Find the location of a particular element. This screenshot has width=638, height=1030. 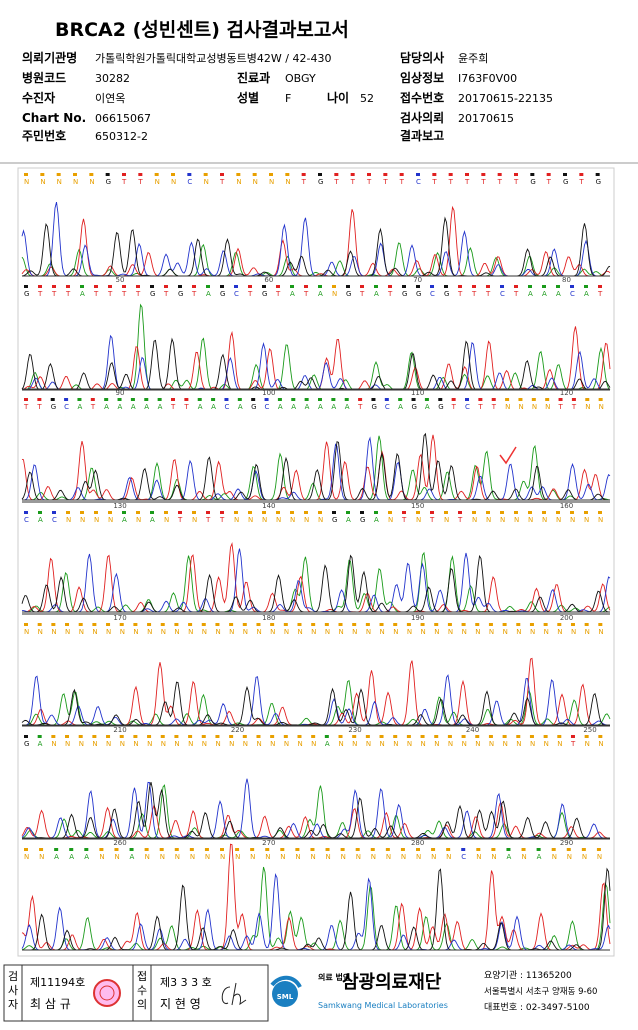

position-label: 290 is located at coordinates (566, 843).